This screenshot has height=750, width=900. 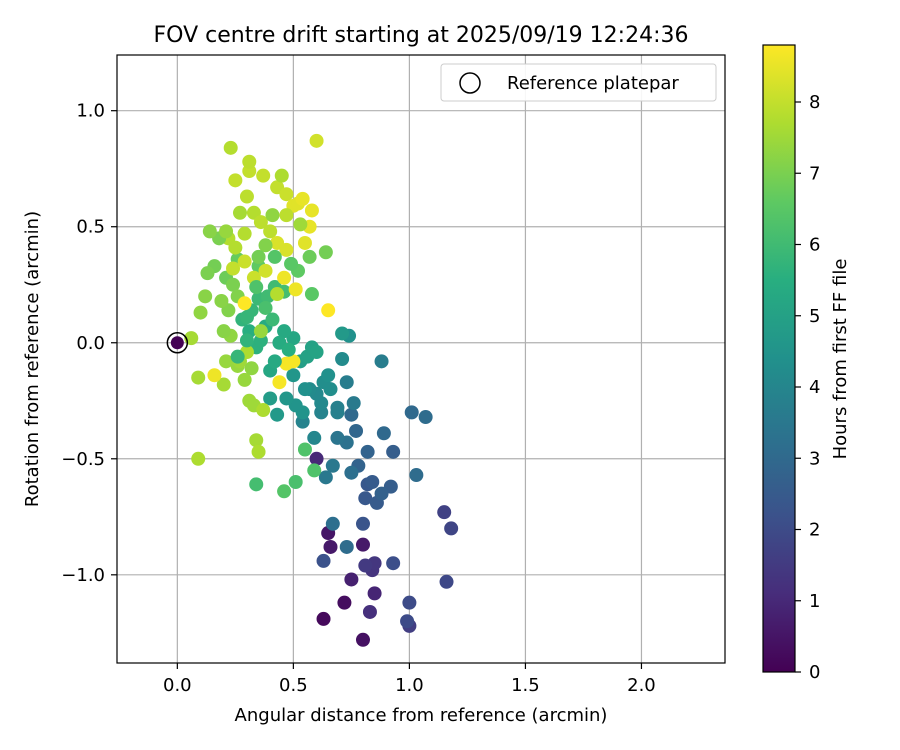 What do you see at coordinates (470, 83) in the screenshot?
I see `legend-marker-icon` at bounding box center [470, 83].